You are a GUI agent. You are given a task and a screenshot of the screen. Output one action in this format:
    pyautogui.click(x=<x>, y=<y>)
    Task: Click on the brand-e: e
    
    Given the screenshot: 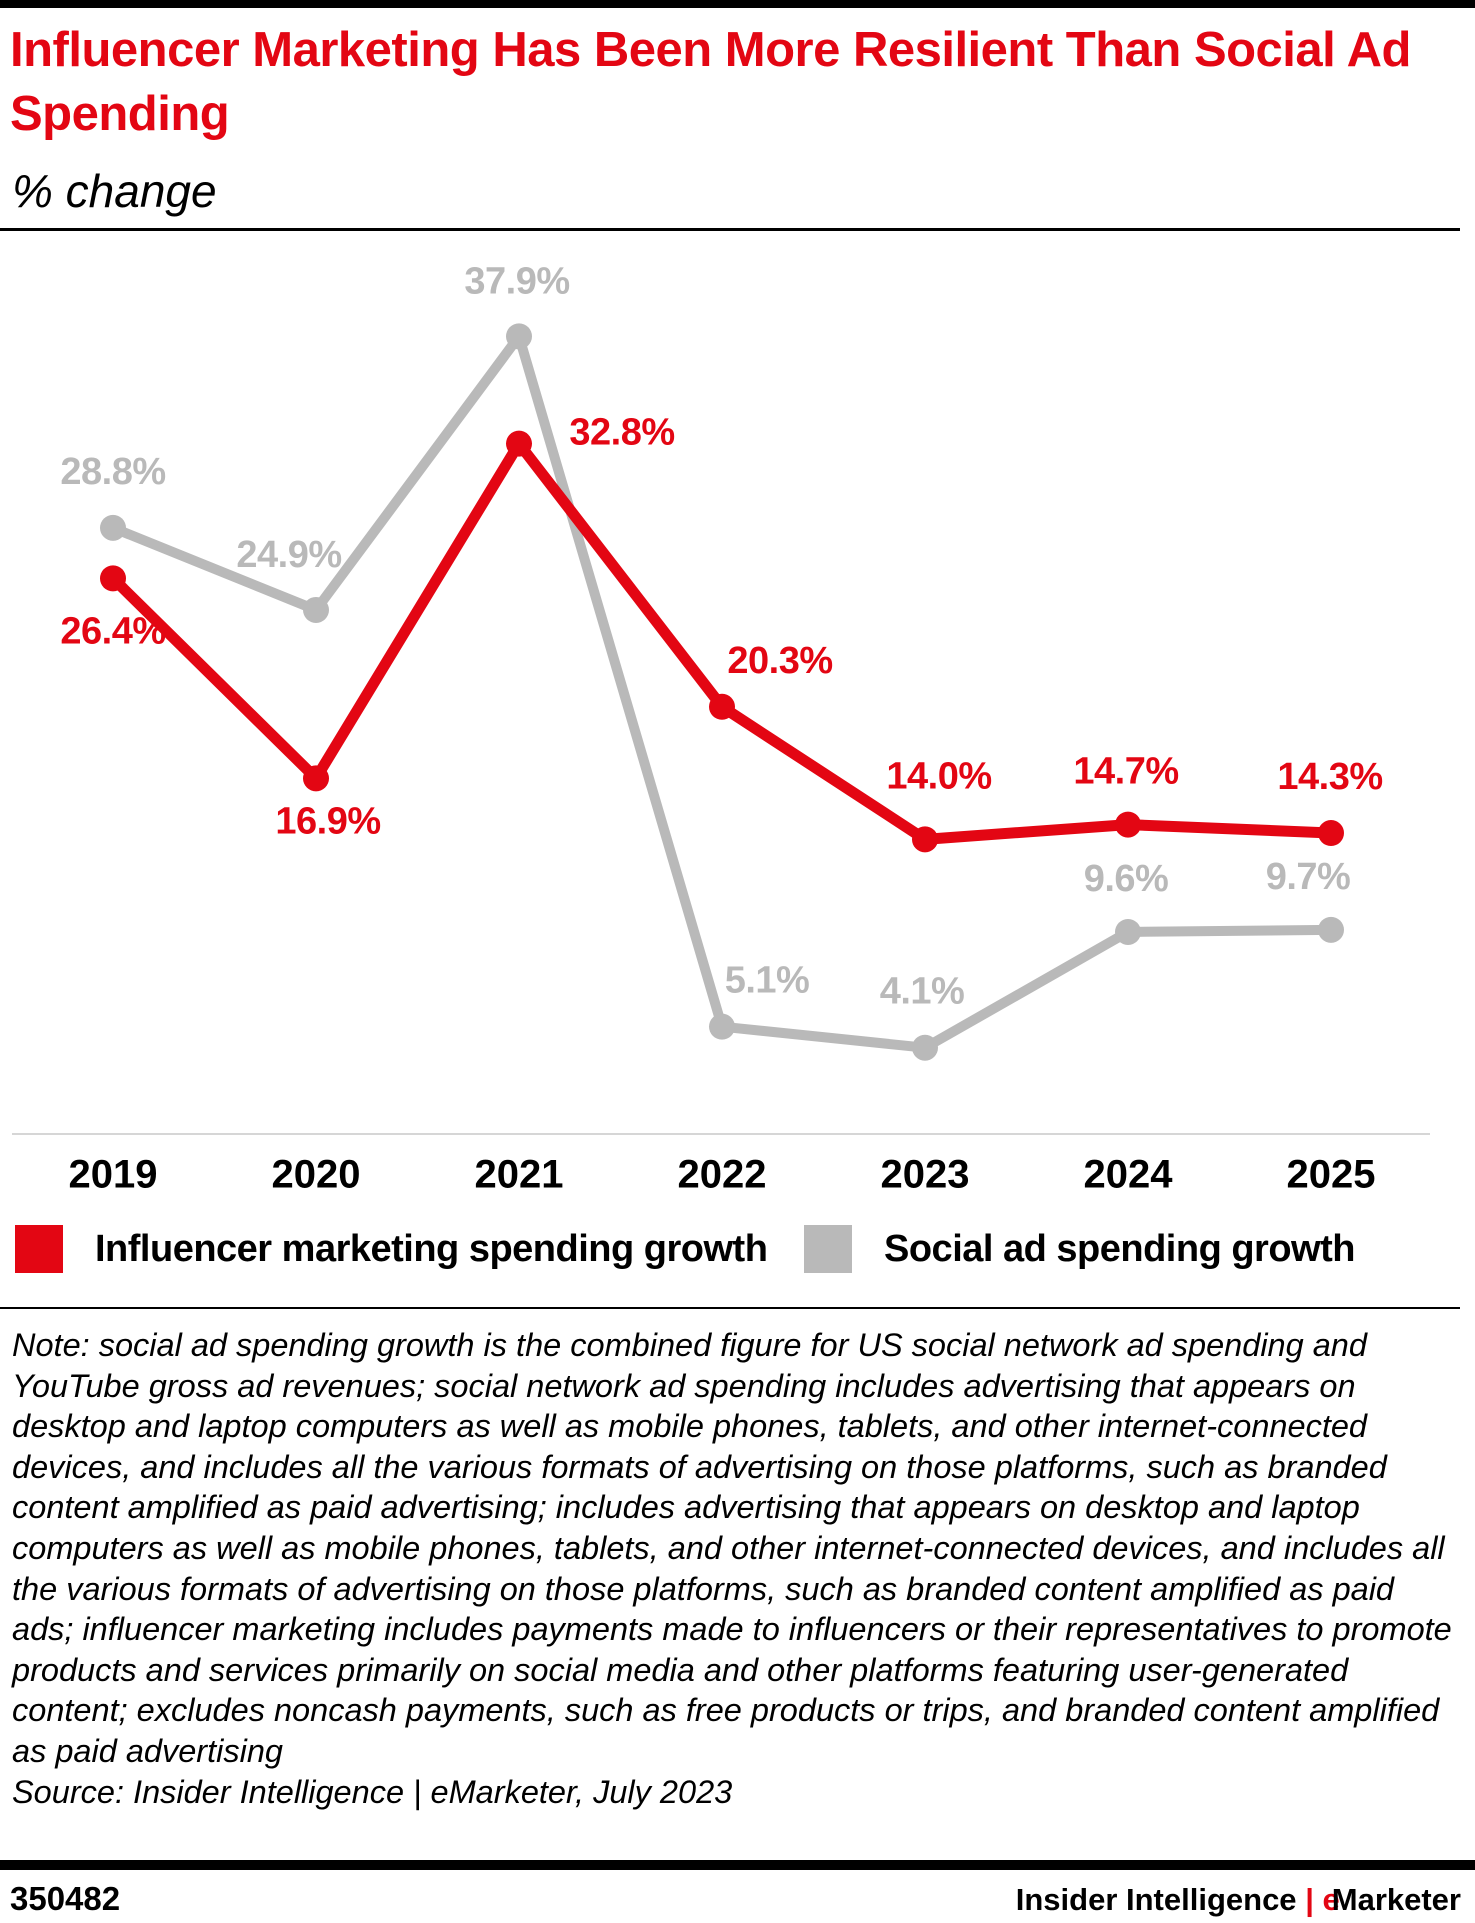 What is the action you would take?
    pyautogui.click(x=1331, y=1899)
    